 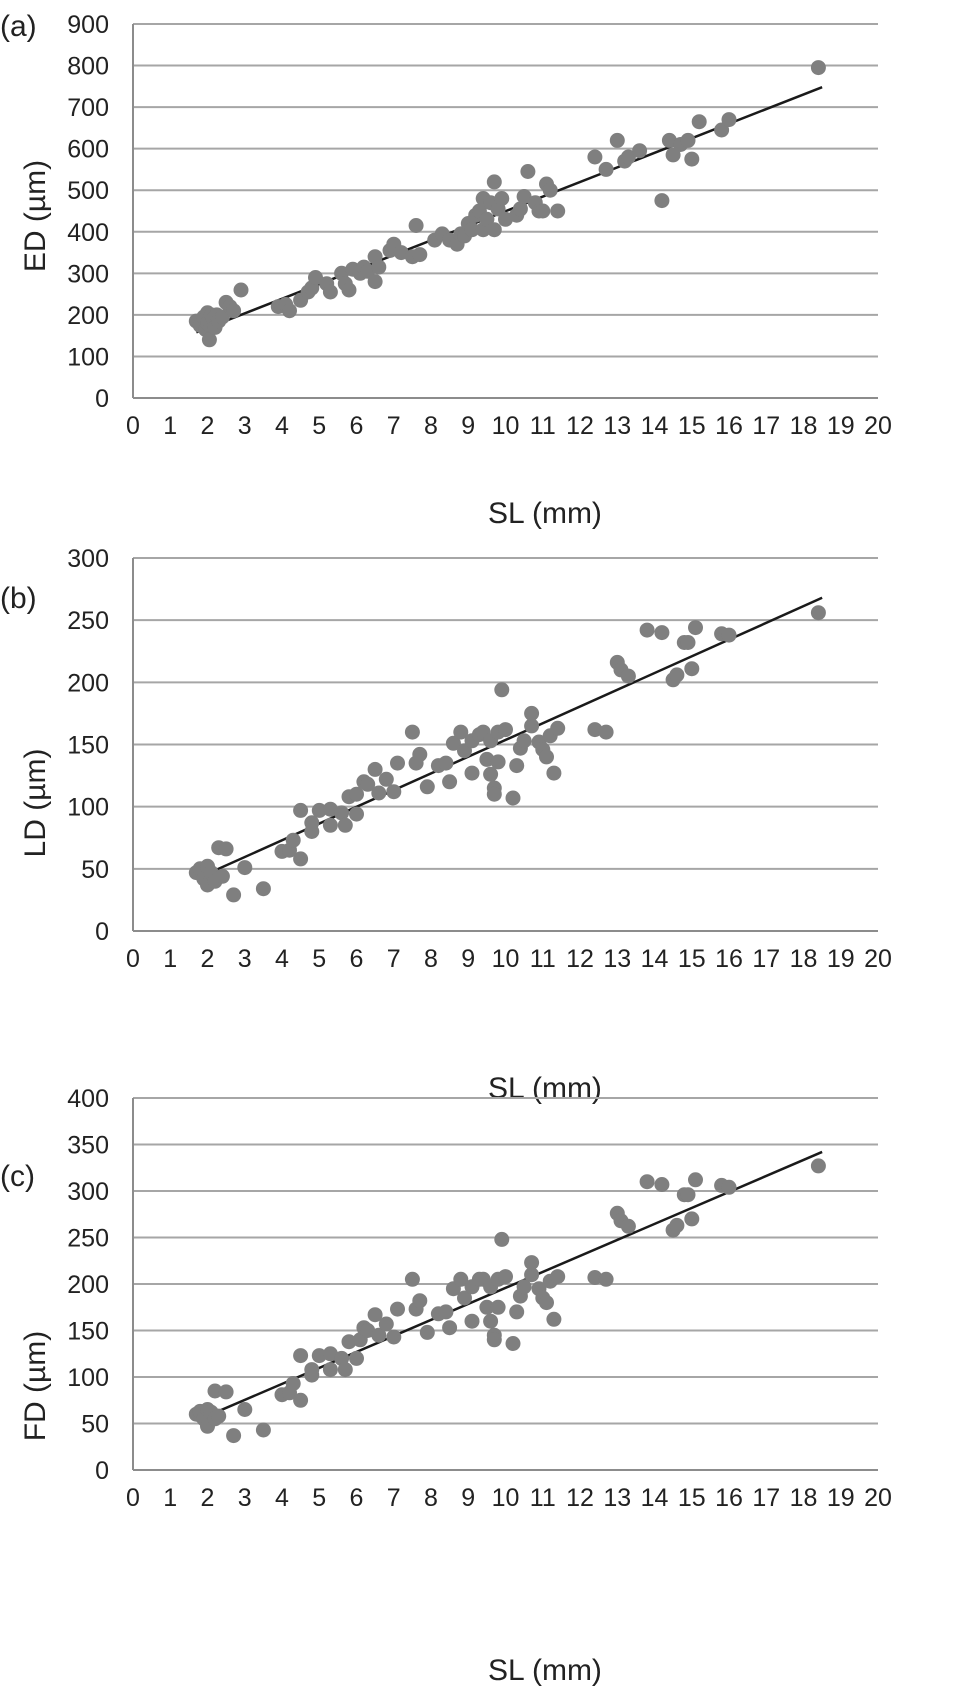 What do you see at coordinates (88, 1146) in the screenshot?
I see `y-tick-label: 350` at bounding box center [88, 1146].